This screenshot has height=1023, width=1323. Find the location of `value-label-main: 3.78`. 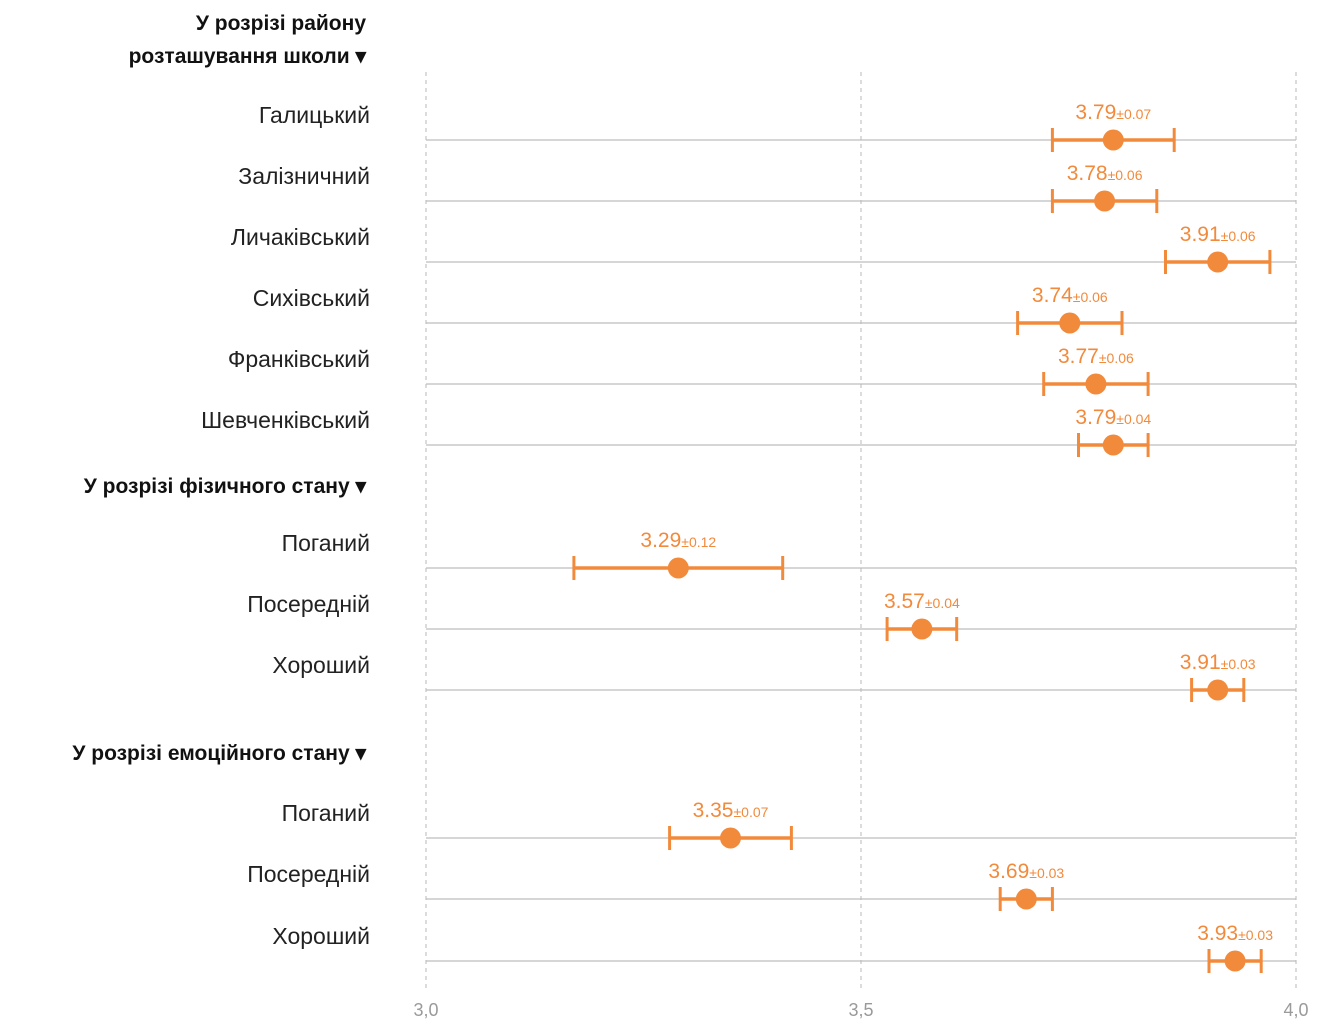

value-label-main: 3.78 is located at coordinates (1087, 173).